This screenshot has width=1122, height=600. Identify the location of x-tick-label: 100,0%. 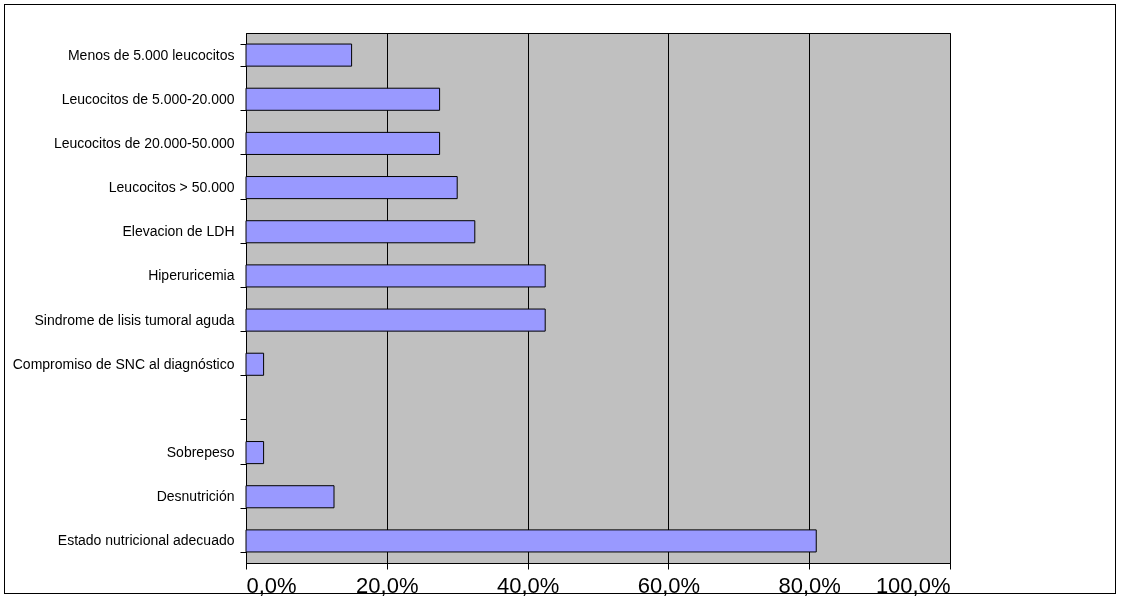
(913, 585).